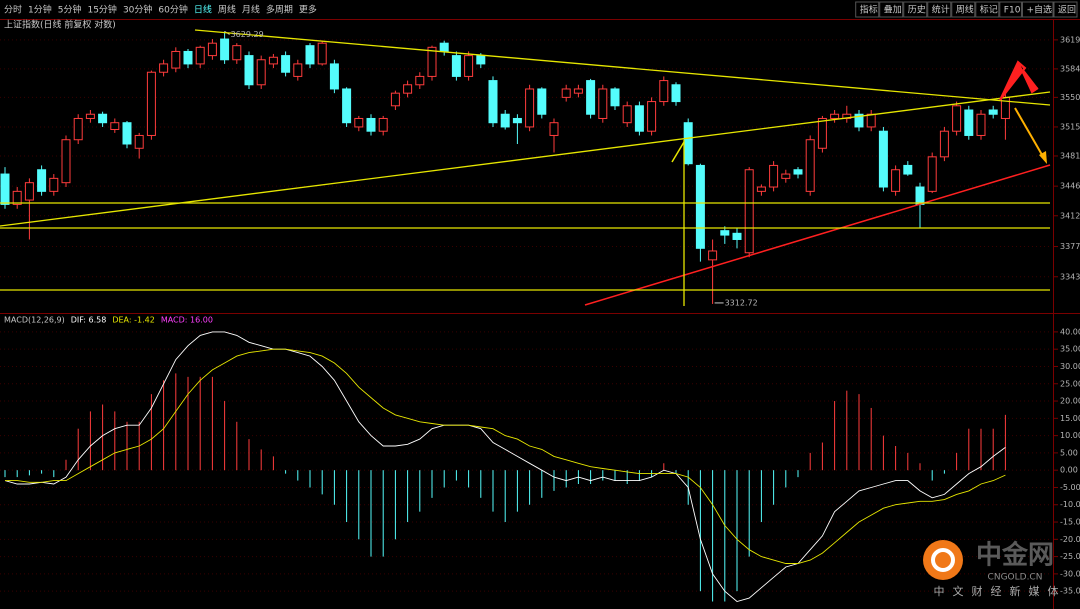 The width and height of the screenshot is (1080, 609). What do you see at coordinates (137, 10) in the screenshot?
I see `period-tab: 30分钟` at bounding box center [137, 10].